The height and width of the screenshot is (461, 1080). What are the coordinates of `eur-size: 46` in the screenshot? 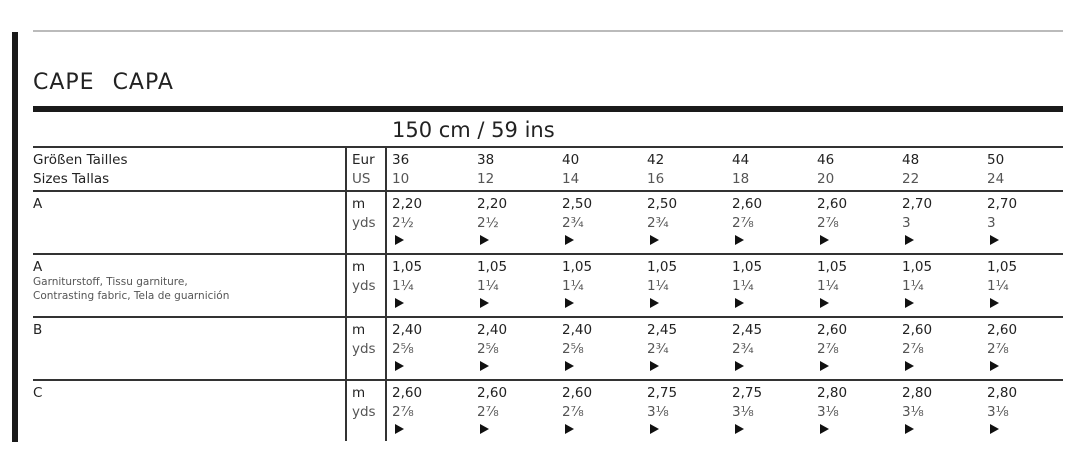 It's located at (826, 160).